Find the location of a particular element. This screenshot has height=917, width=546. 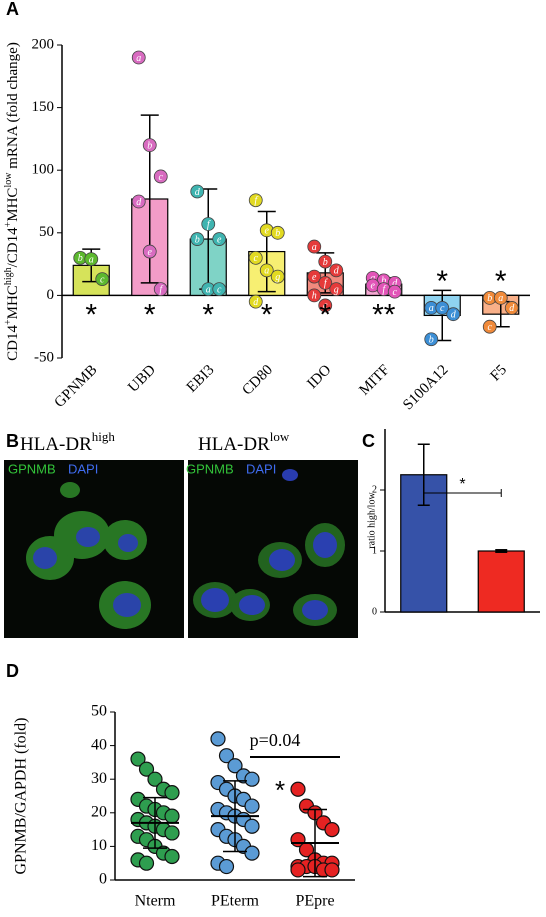

label-part: /CD14 is located at coordinates (13, 247).